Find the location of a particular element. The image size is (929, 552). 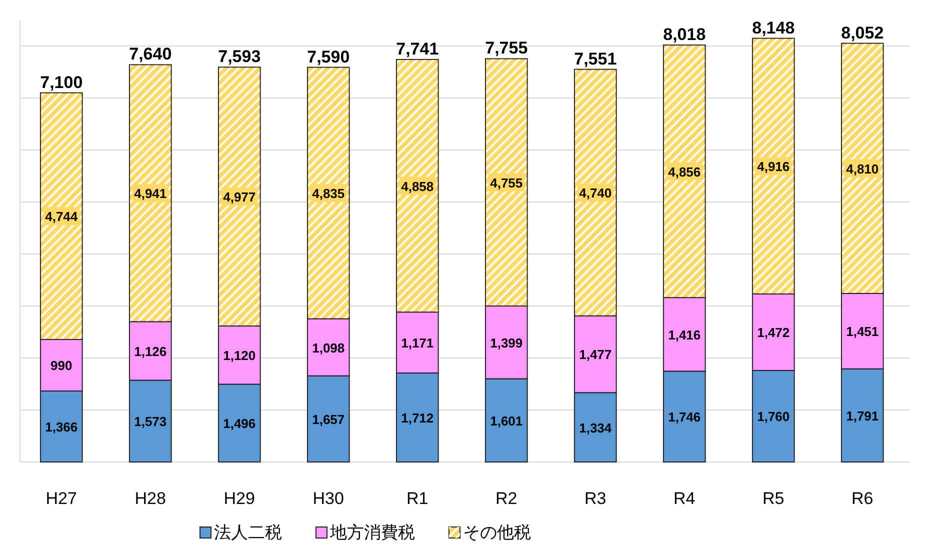

data-label: 1,601 is located at coordinates (506, 420).